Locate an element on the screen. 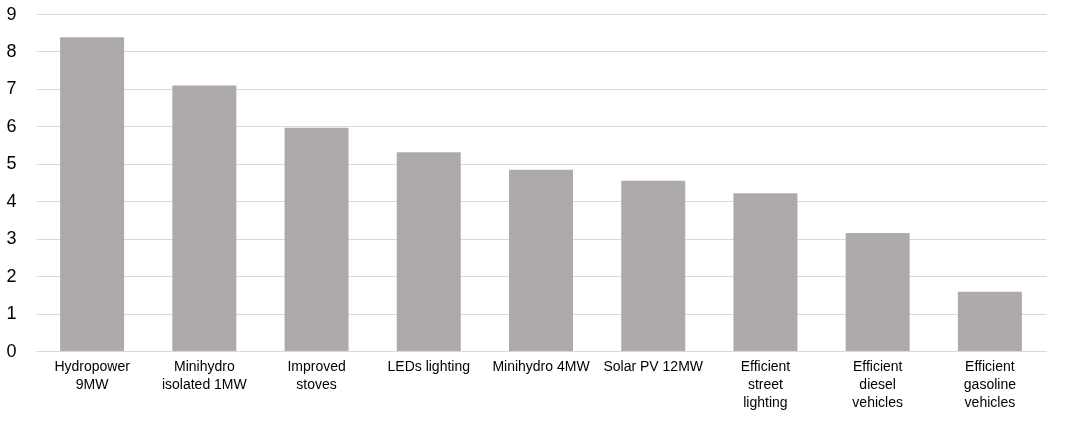 The width and height of the screenshot is (1089, 441). y-tick-label: 0 is located at coordinates (11, 350).